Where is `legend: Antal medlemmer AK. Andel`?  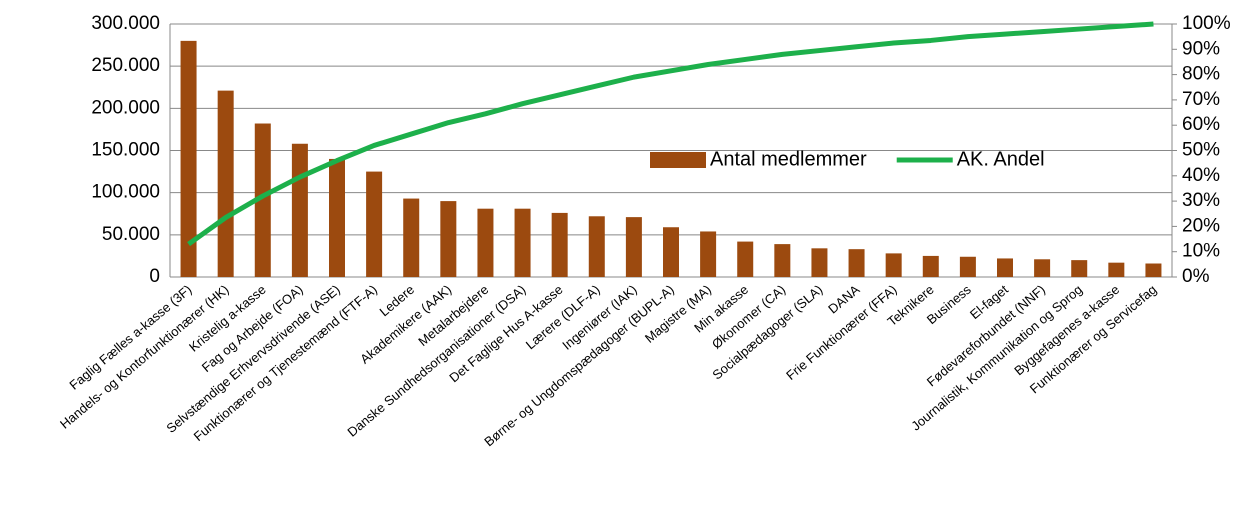 legend: Antal medlemmer AK. Andel is located at coordinates (847, 159).